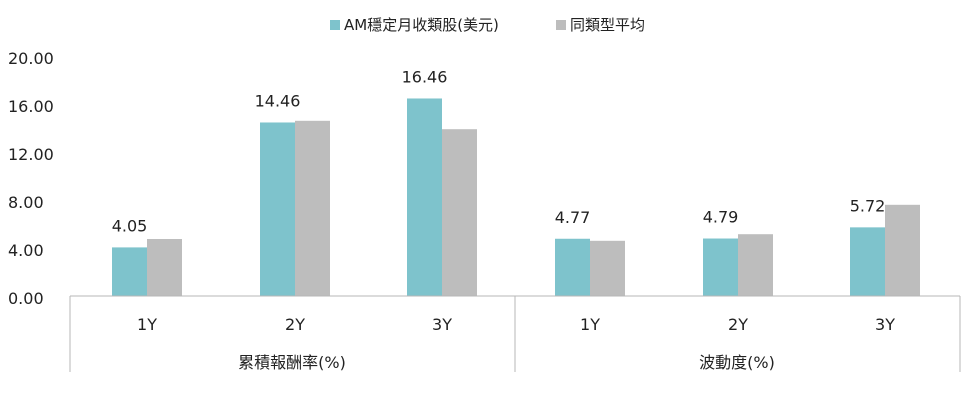 This screenshot has width=961, height=400. Describe the element at coordinates (26, 202) in the screenshot. I see `y-tick-label: 8.00` at that location.